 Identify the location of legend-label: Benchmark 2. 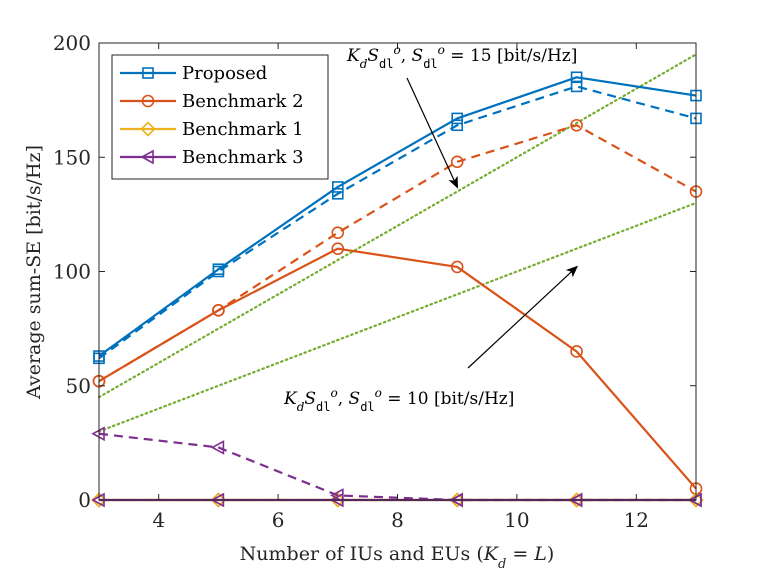
(243, 101).